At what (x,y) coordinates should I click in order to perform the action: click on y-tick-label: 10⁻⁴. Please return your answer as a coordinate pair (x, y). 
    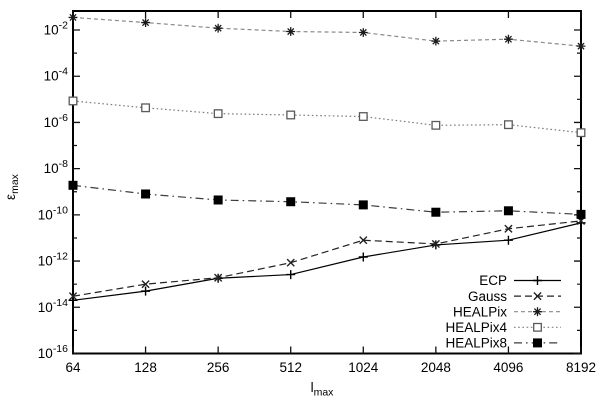
    Looking at the image, I should click on (56, 75).